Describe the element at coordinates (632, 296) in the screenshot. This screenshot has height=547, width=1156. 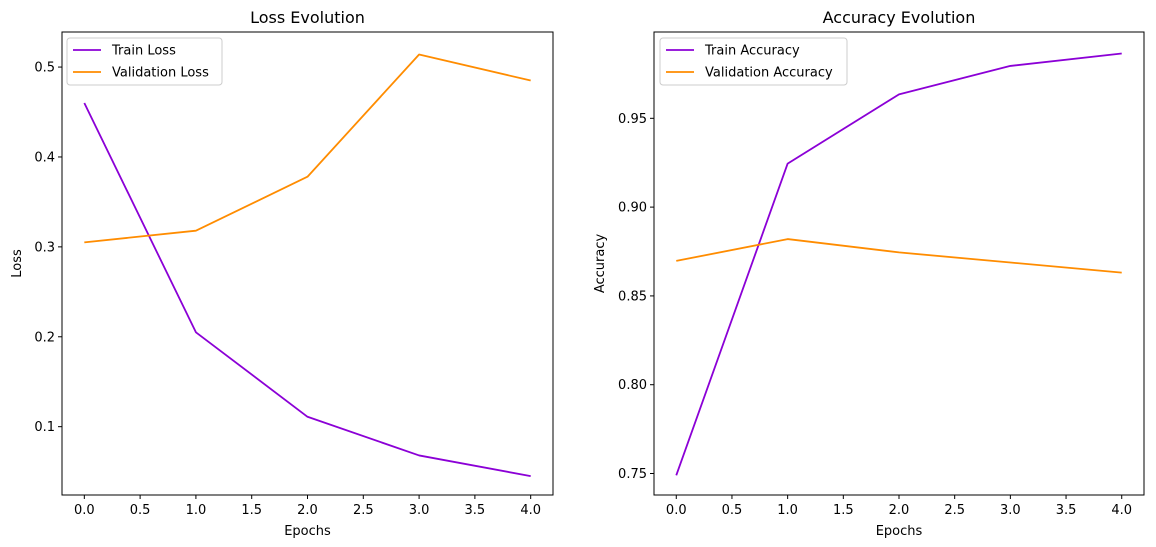
I see `y-tick-label: 0.85` at that location.